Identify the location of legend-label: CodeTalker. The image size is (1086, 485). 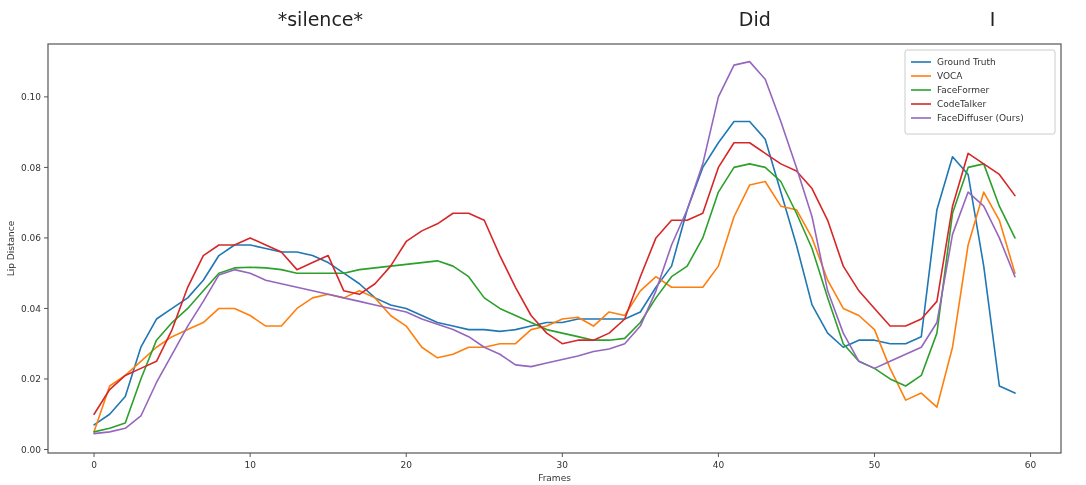
(962, 104).